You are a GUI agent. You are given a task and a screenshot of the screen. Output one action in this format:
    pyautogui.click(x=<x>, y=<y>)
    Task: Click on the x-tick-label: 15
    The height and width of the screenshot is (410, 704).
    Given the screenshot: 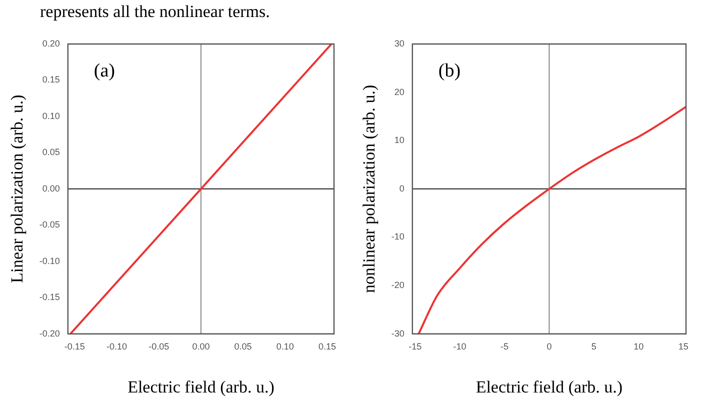 What is the action you would take?
    pyautogui.click(x=683, y=347)
    